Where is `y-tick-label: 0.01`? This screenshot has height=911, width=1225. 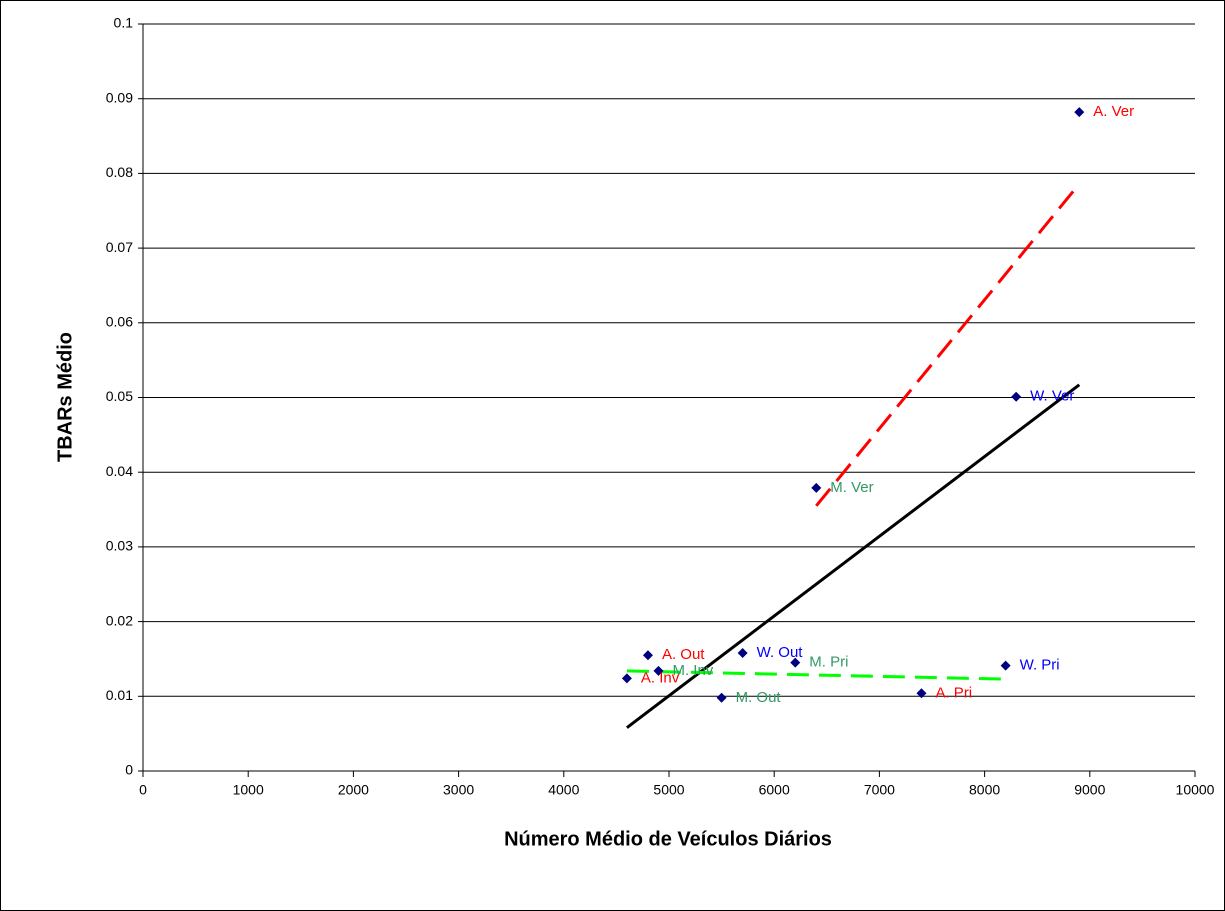 y-tick-label: 0.01 is located at coordinates (119, 695).